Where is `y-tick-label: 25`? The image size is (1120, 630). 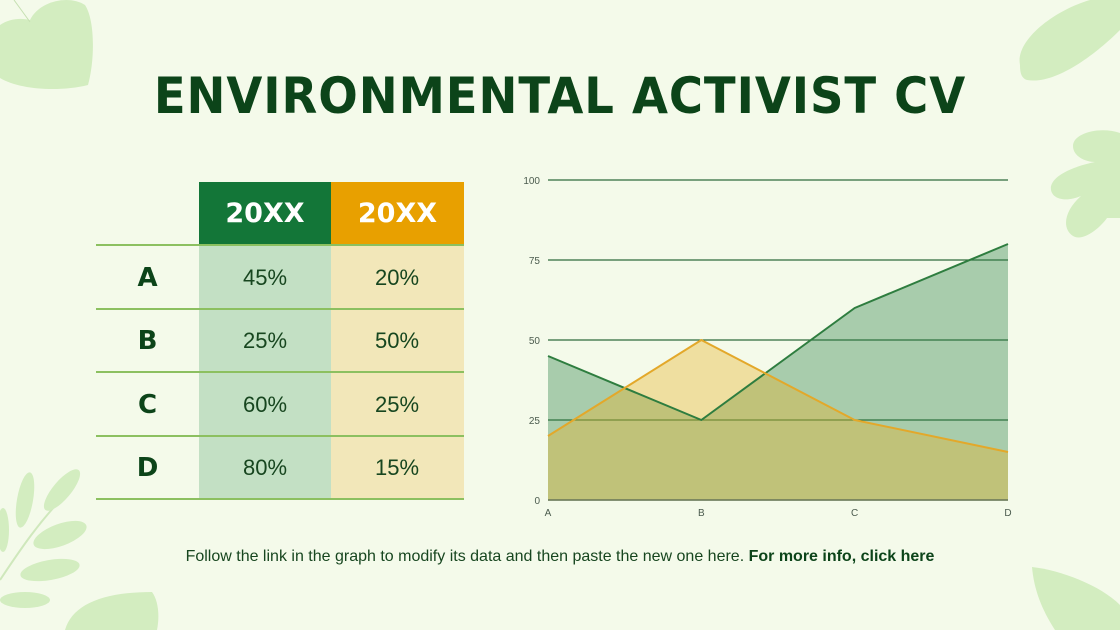 y-tick-label: 25 is located at coordinates (535, 421).